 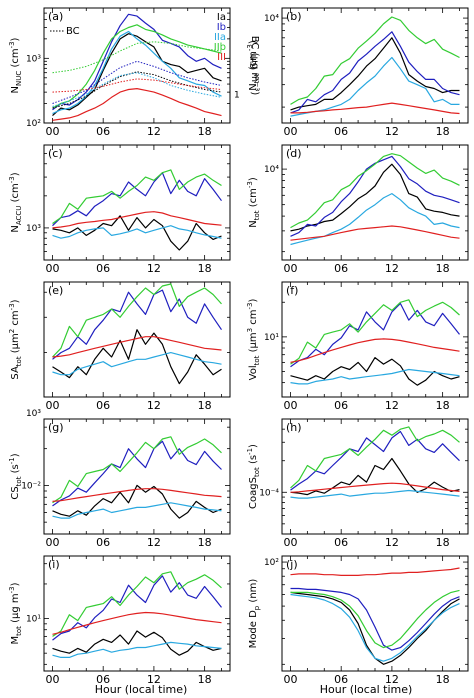 I want to click on y-tick-label: 10⁻⁴, so click(x=269, y=493).